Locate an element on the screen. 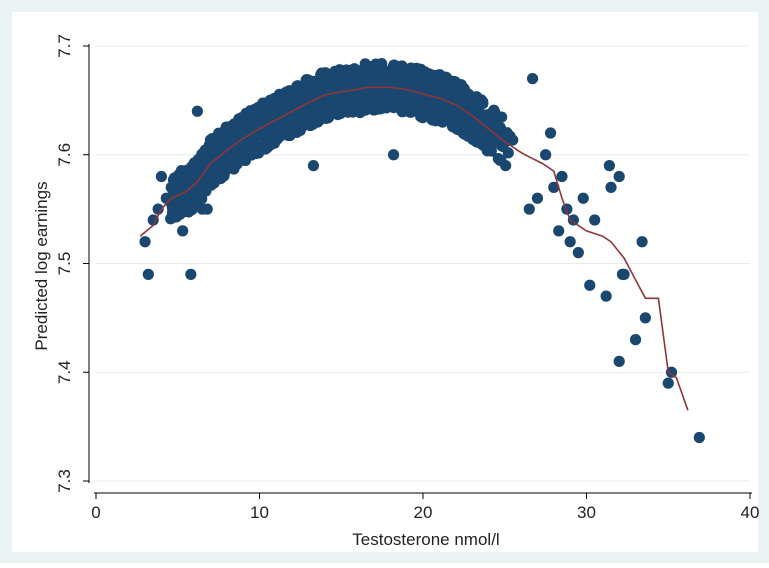 This screenshot has height=568, width=769. x-tick-label: 40 is located at coordinates (750, 512).